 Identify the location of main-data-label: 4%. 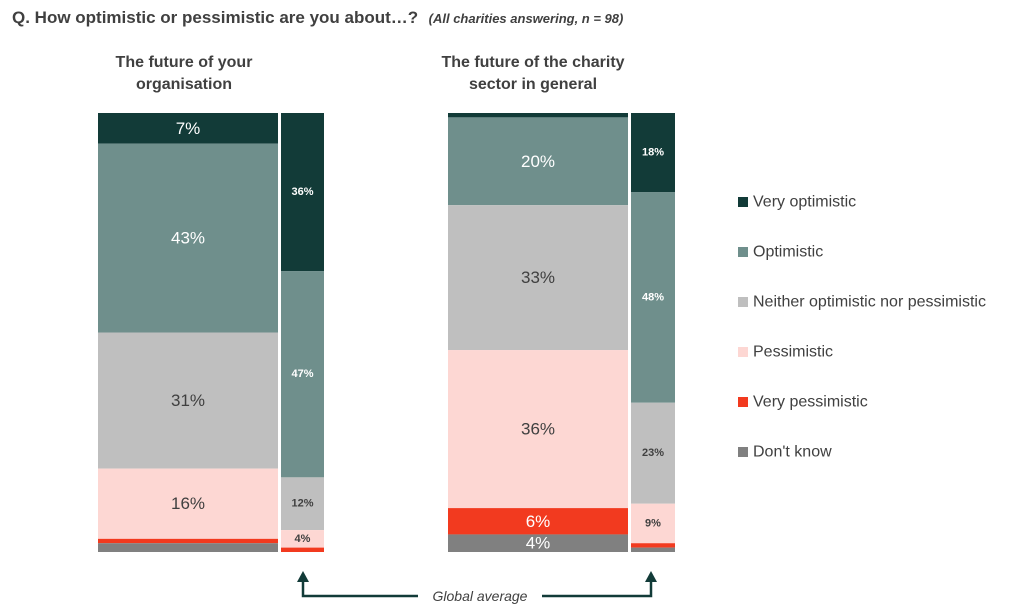
(538, 543).